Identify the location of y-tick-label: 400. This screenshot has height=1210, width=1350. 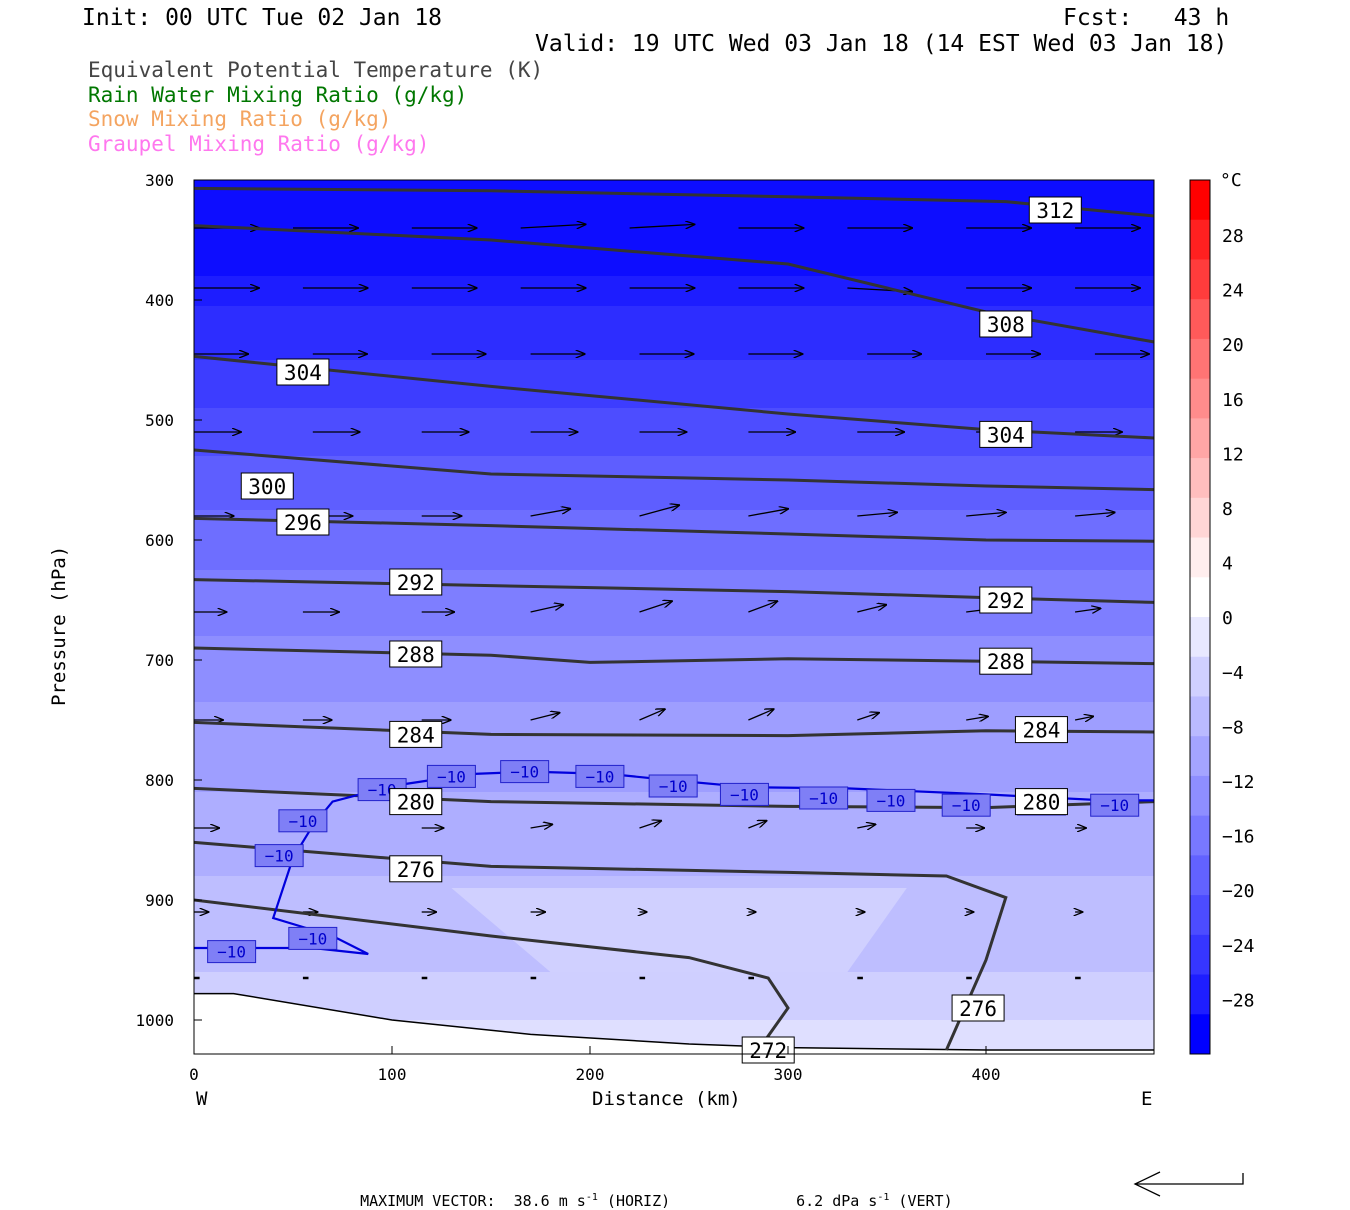
(159, 300).